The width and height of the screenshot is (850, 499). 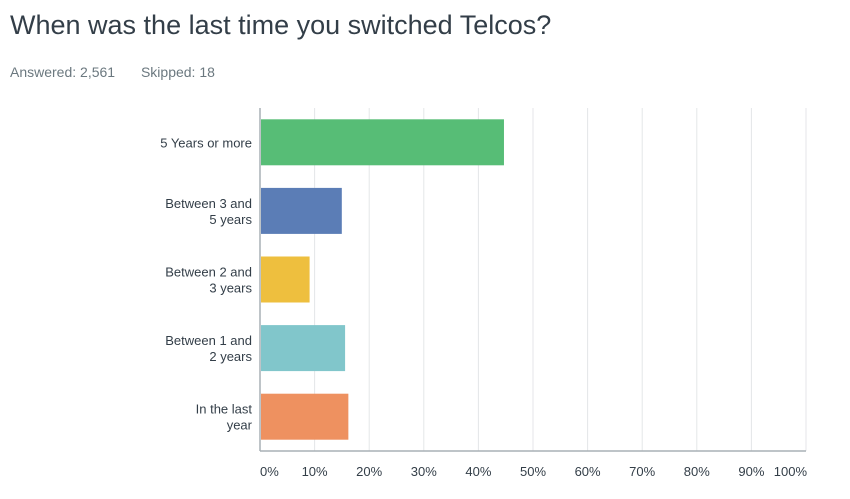 I want to click on response-stats: Answered: 2,561 Skipped: 18, so click(x=123, y=72).